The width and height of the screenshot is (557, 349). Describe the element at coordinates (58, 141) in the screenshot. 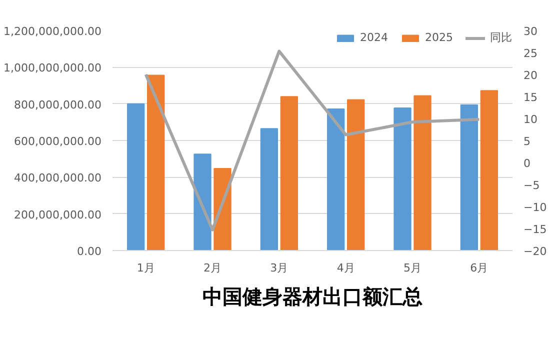

I see `y-tick-label: 600,000,000.00` at that location.